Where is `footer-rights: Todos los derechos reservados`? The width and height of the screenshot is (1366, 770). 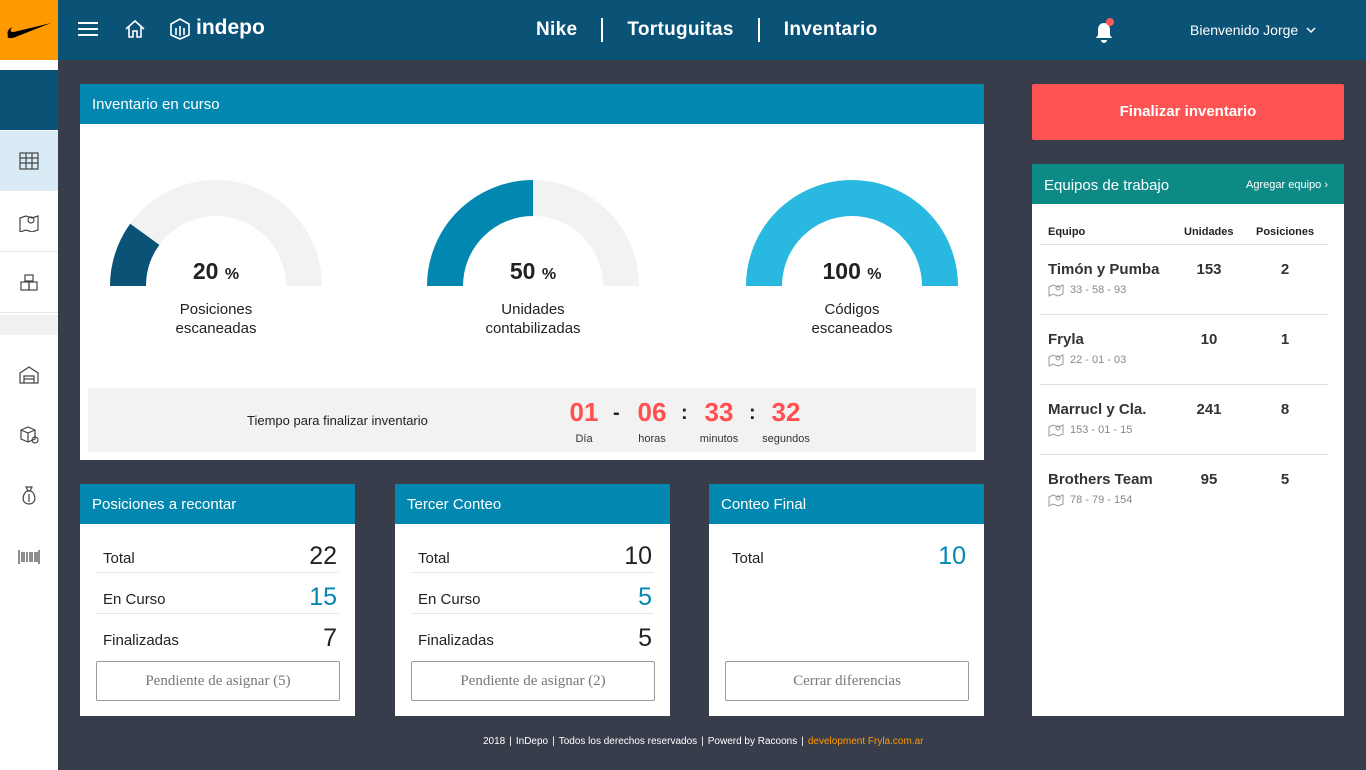
footer-rights: Todos los derechos reservados is located at coordinates (628, 741).